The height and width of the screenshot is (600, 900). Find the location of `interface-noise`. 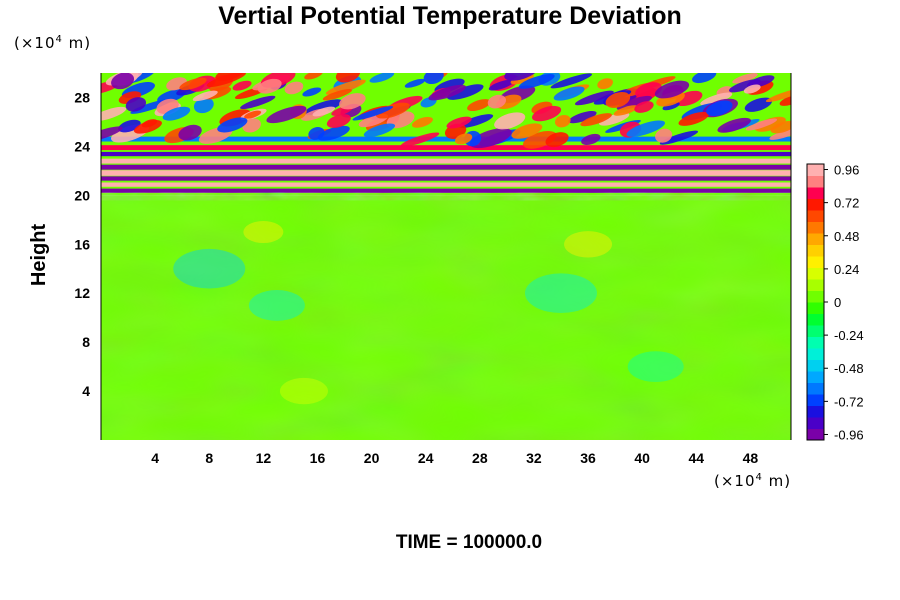

interface-noise is located at coordinates (446, 196).